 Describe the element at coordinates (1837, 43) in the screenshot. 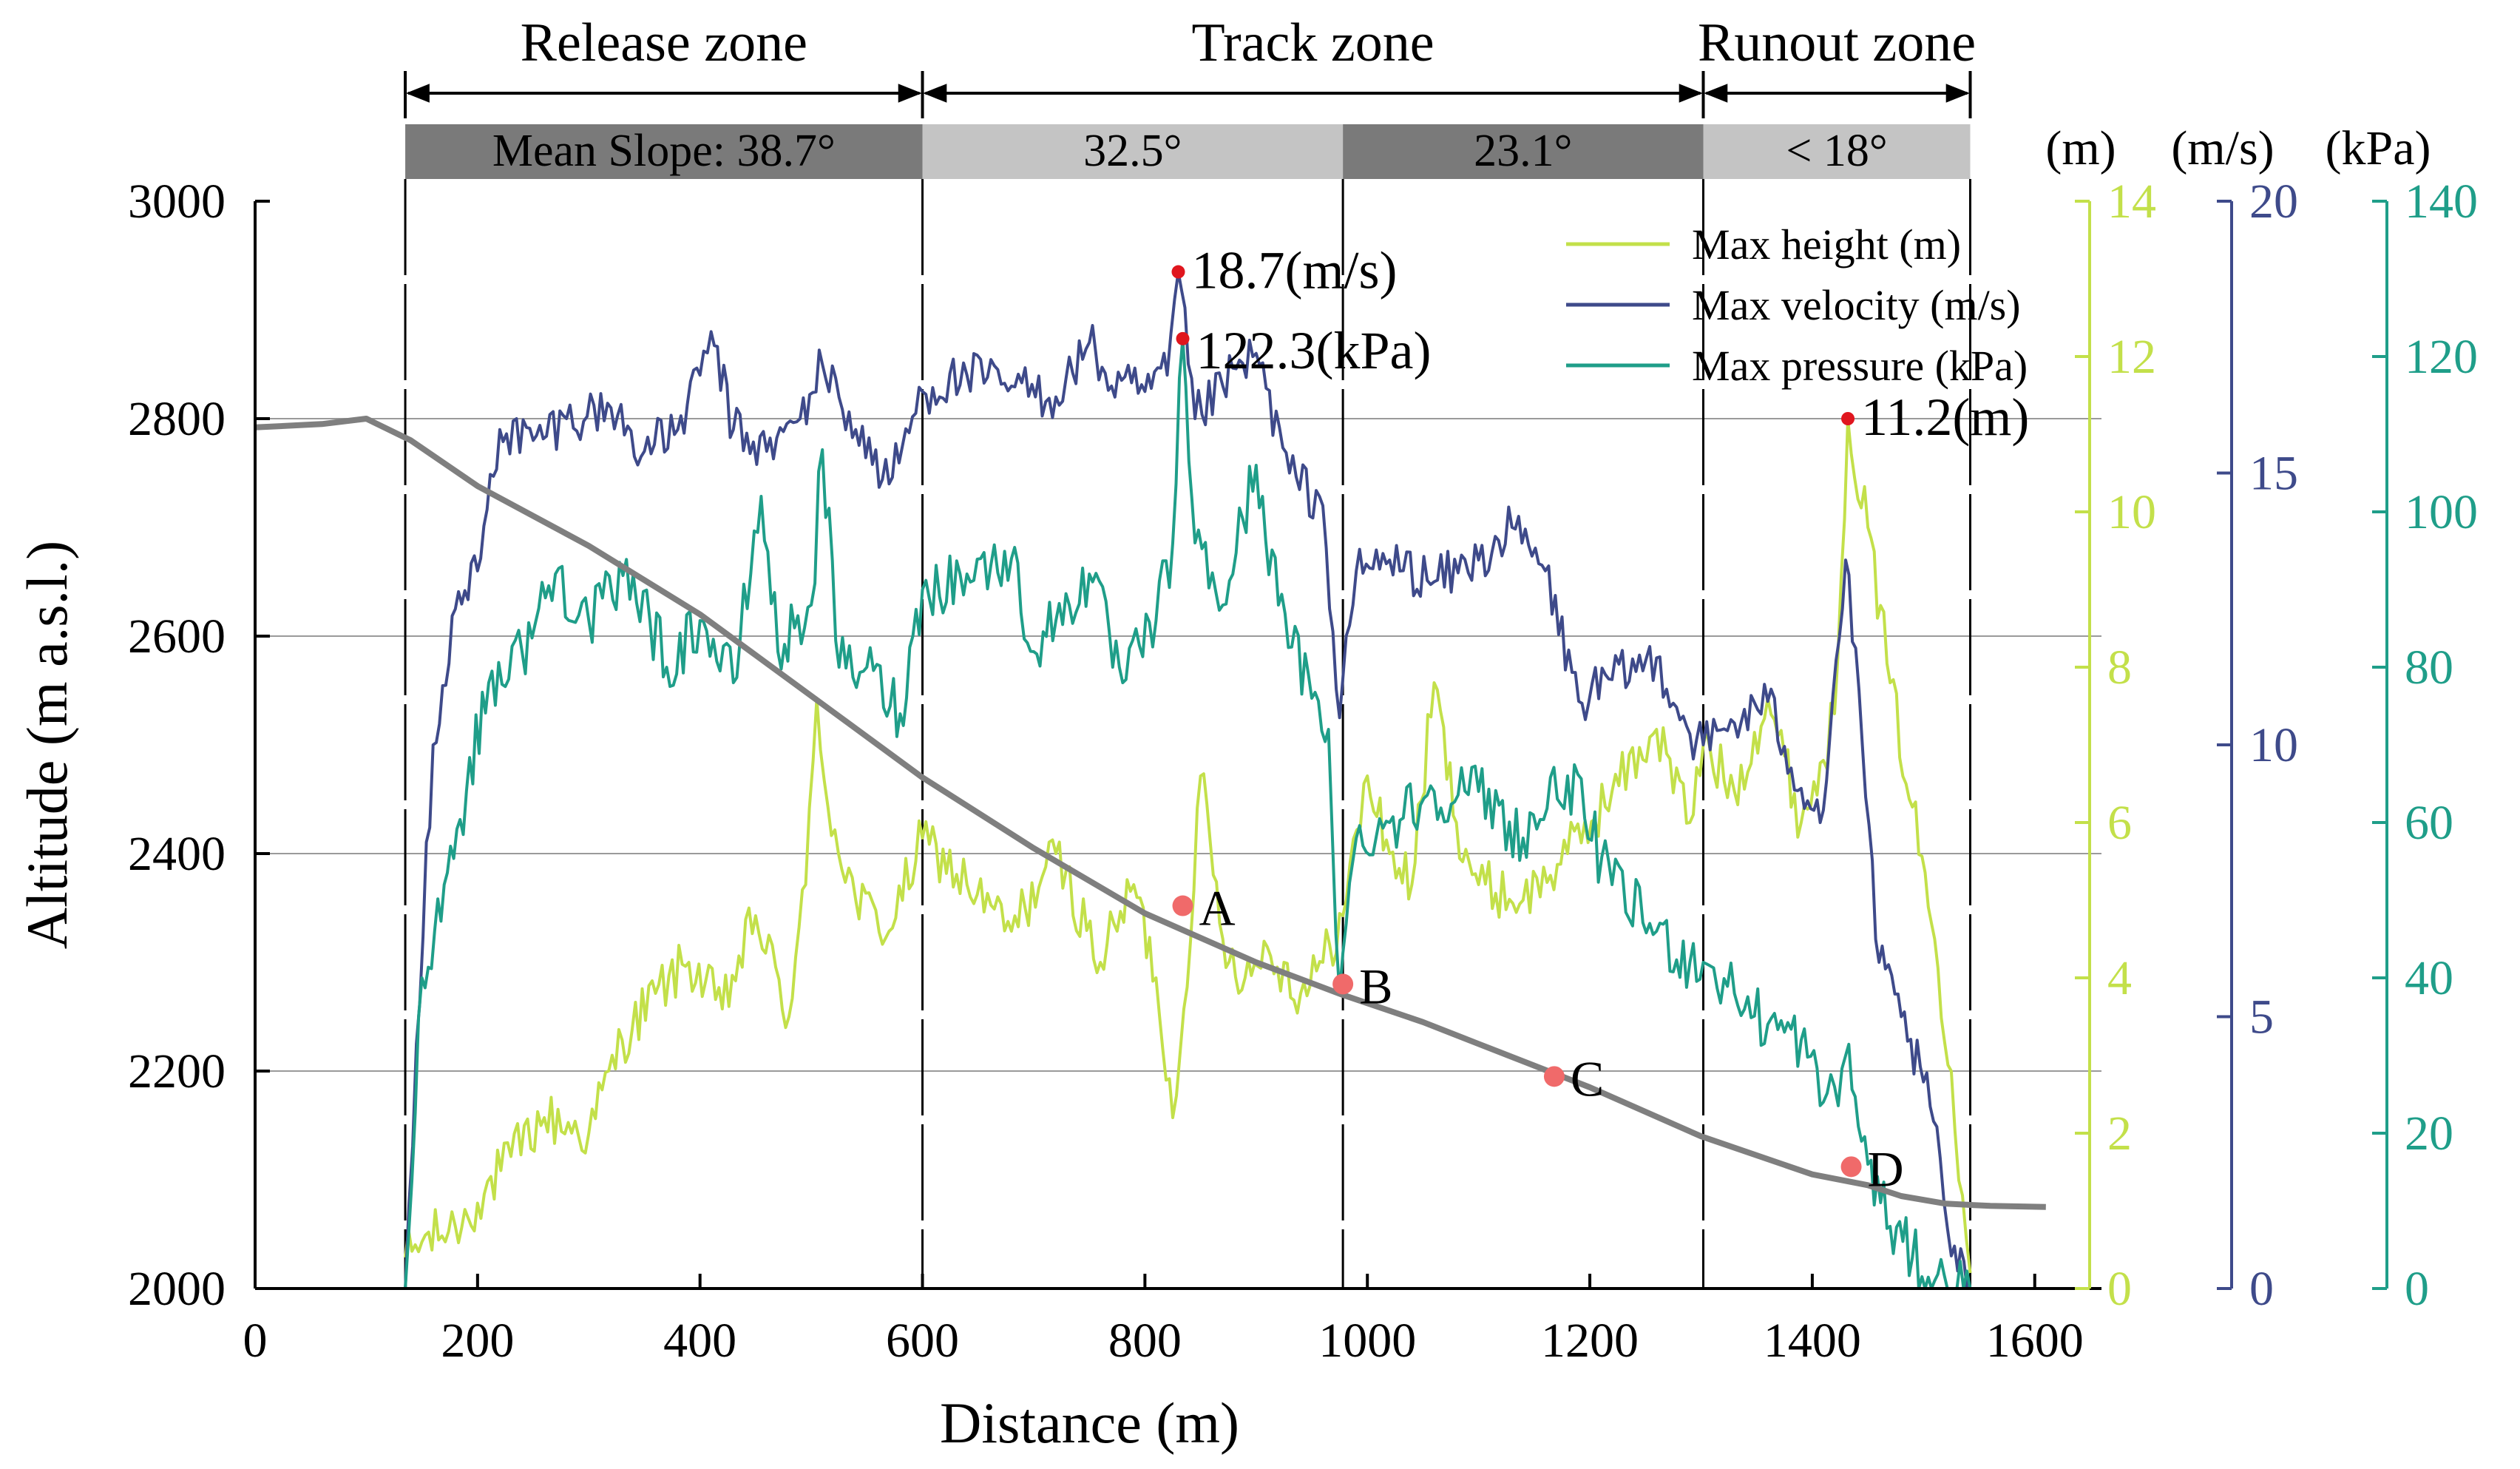

I see `zone-label: Runout zone` at that location.